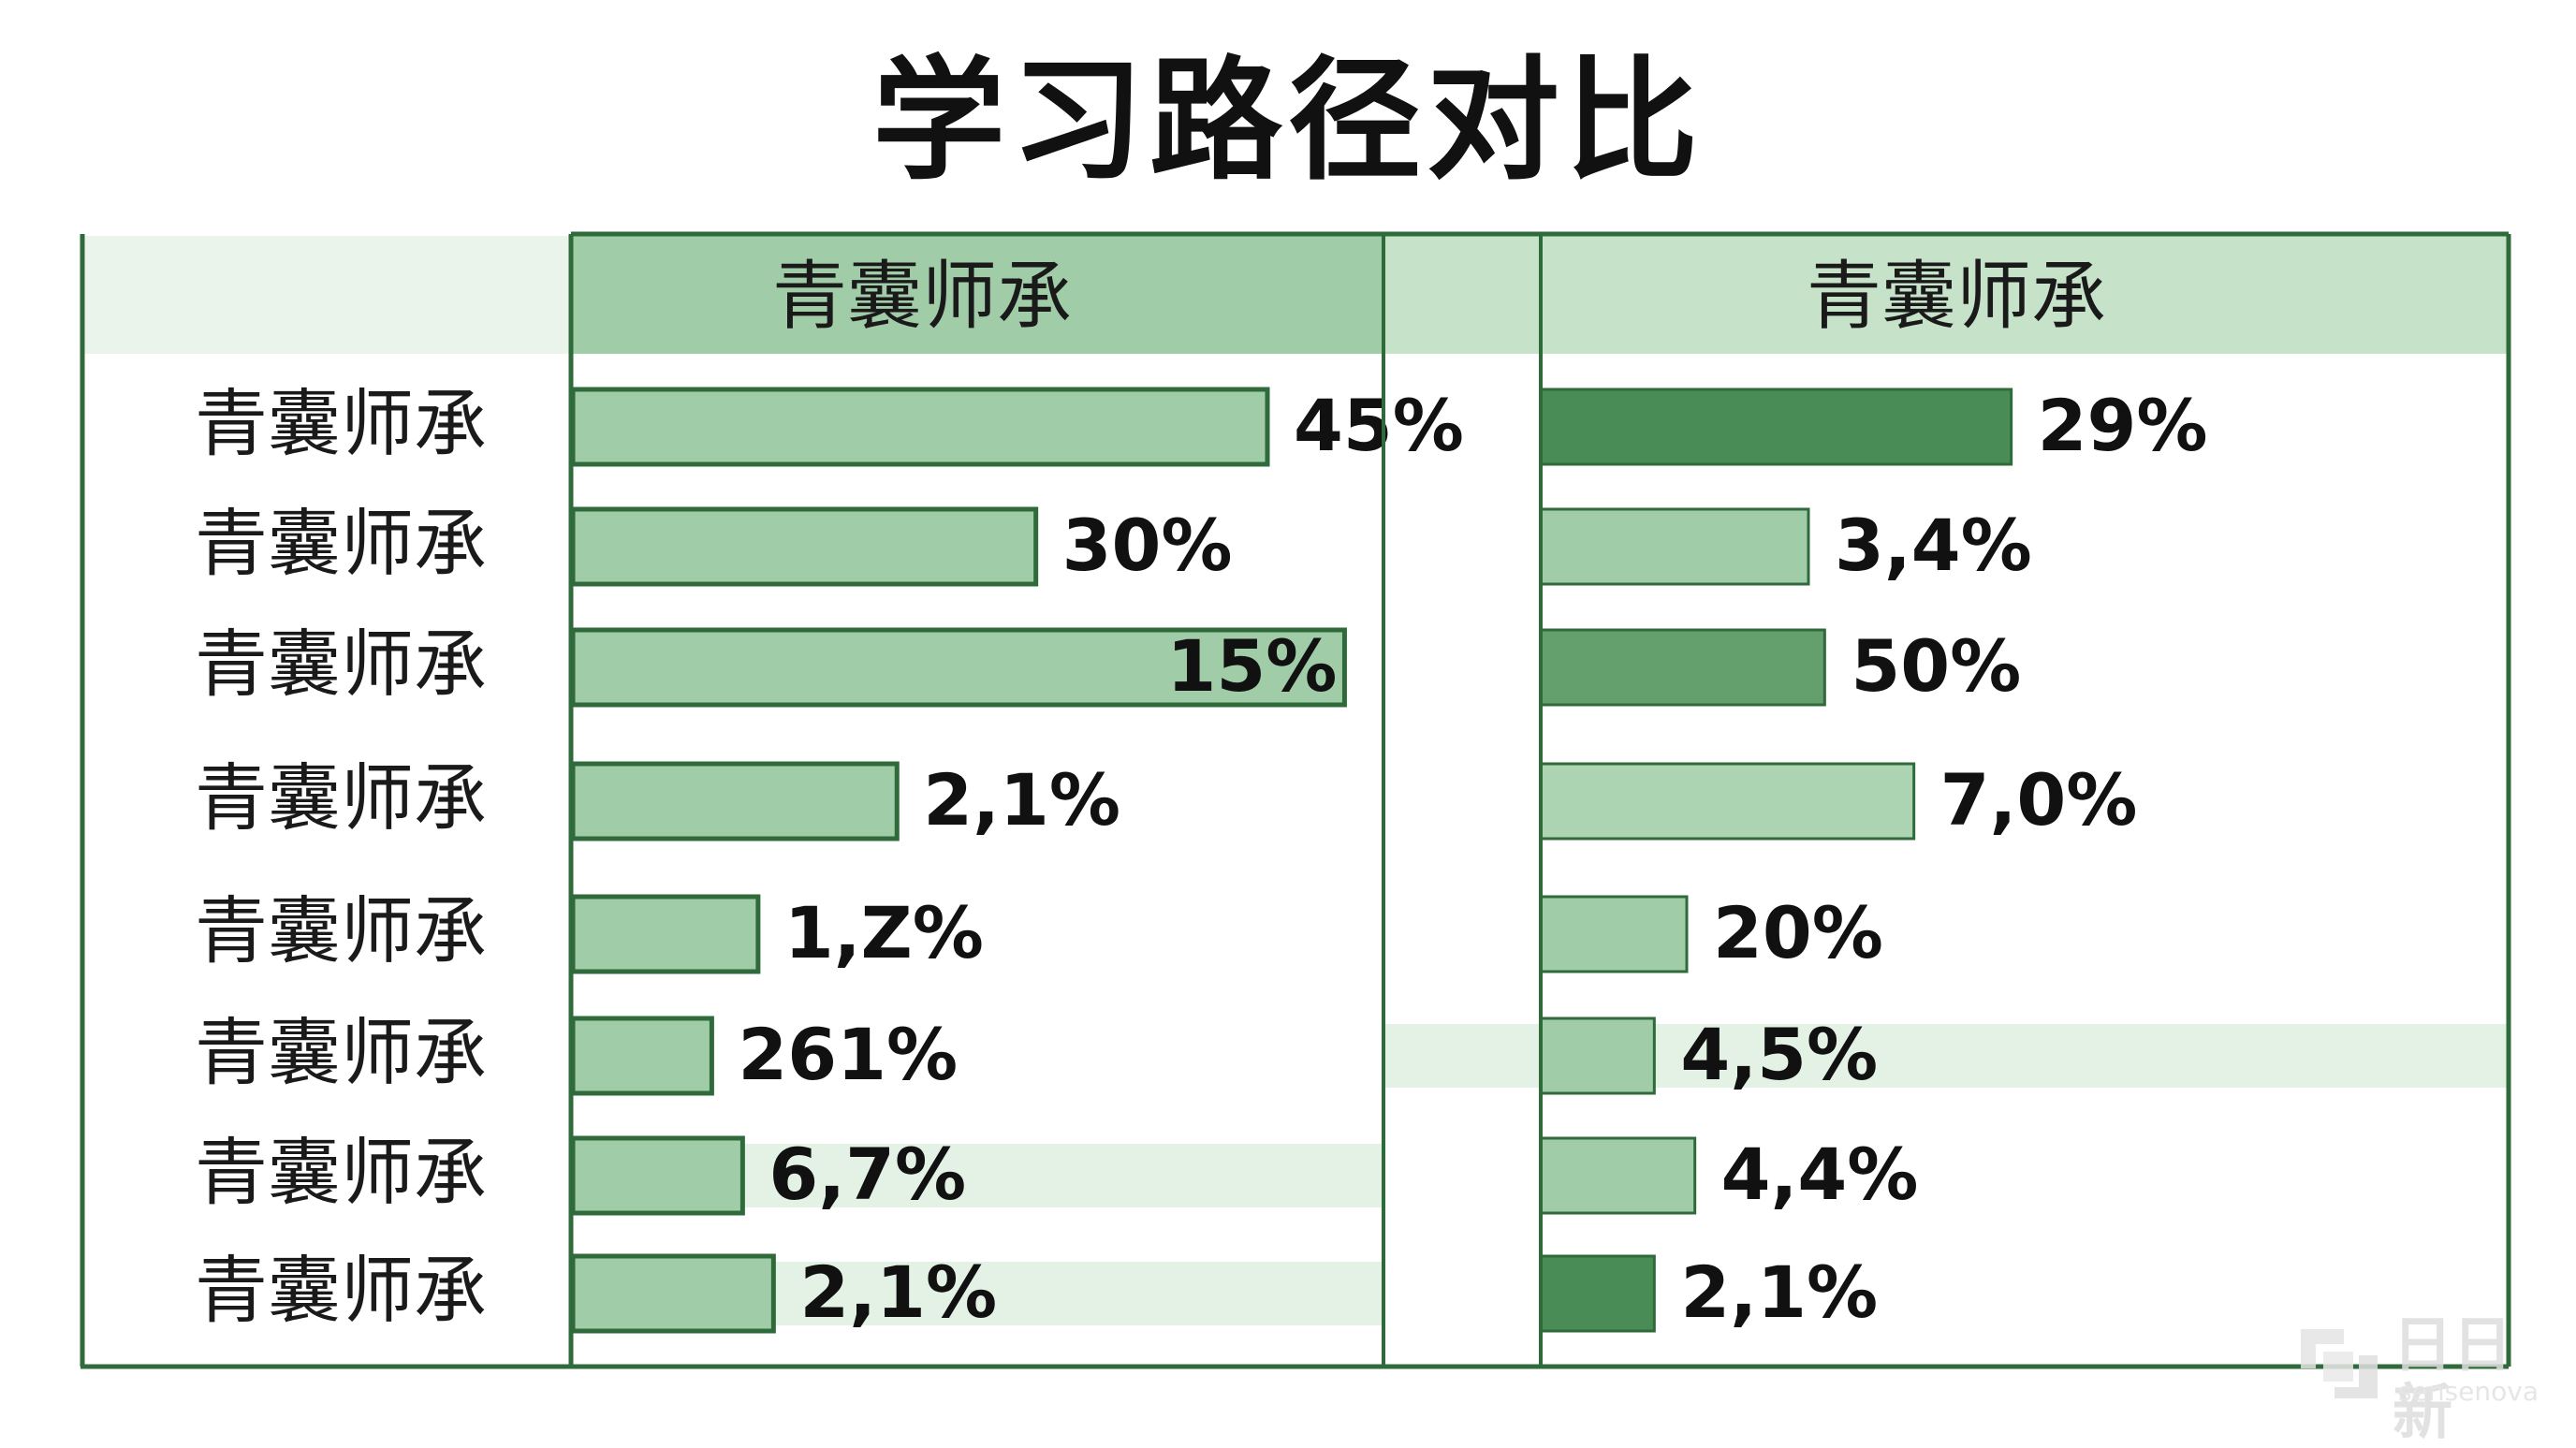 The width and height of the screenshot is (2576, 1448). Describe the element at coordinates (2468, 1391) in the screenshot. I see `watermark-subtext: sensenova` at that location.